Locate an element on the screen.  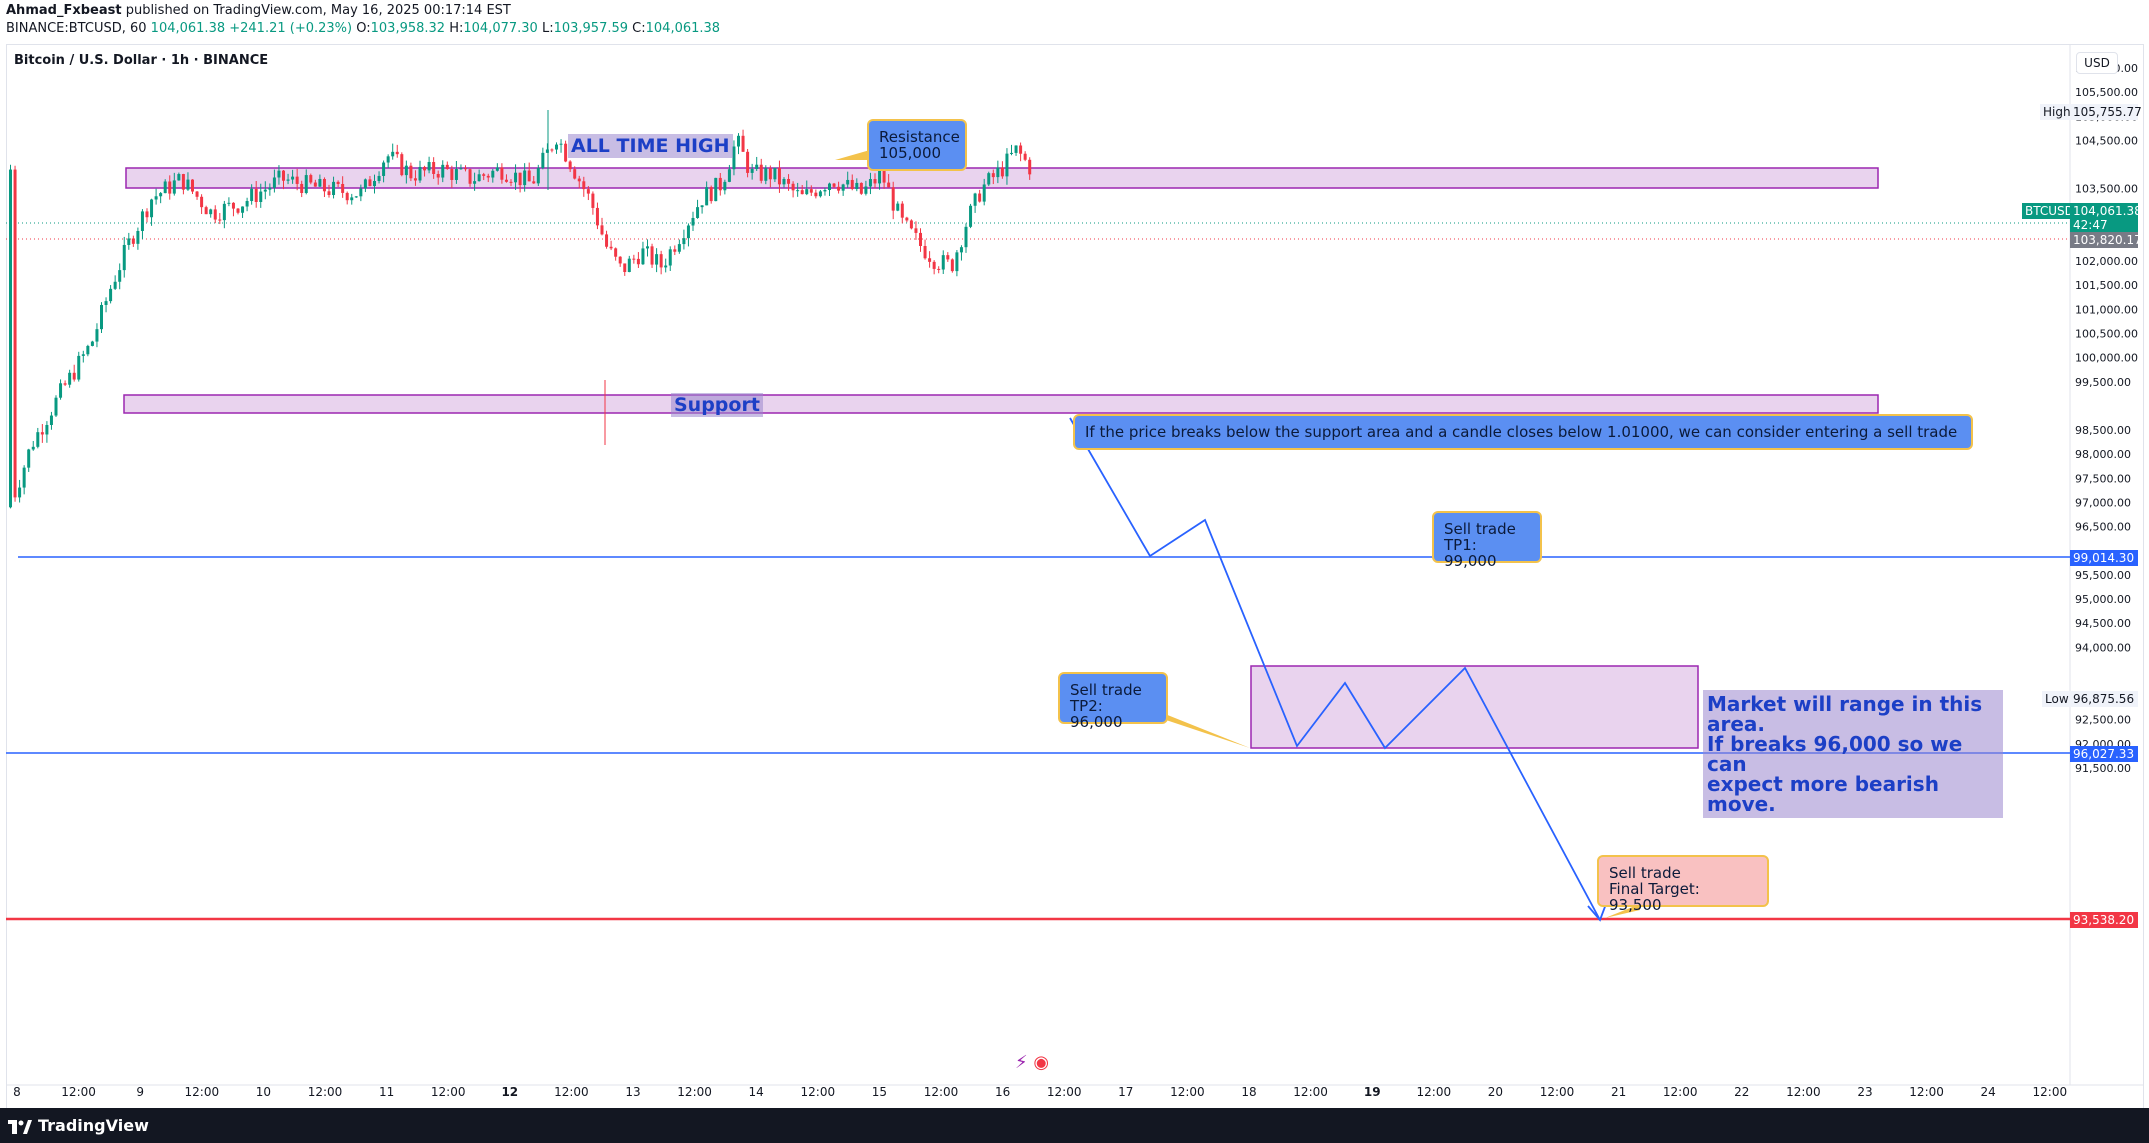
time-tick-label: 9 is located at coordinates (140, 1092).